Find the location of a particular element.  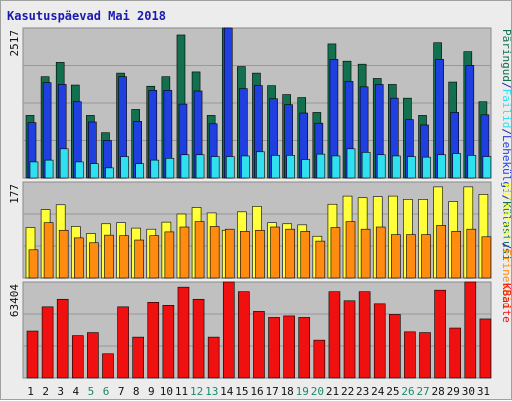

y-max-label: 177 is located at coordinates (14, 194).